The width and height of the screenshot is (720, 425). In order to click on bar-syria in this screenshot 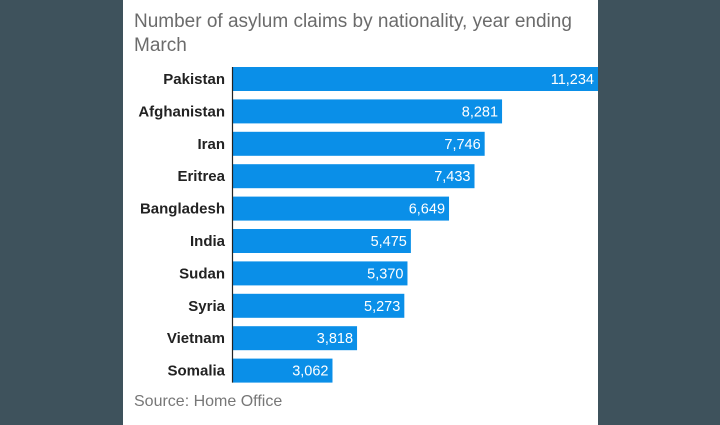, I will do `click(319, 305)`.